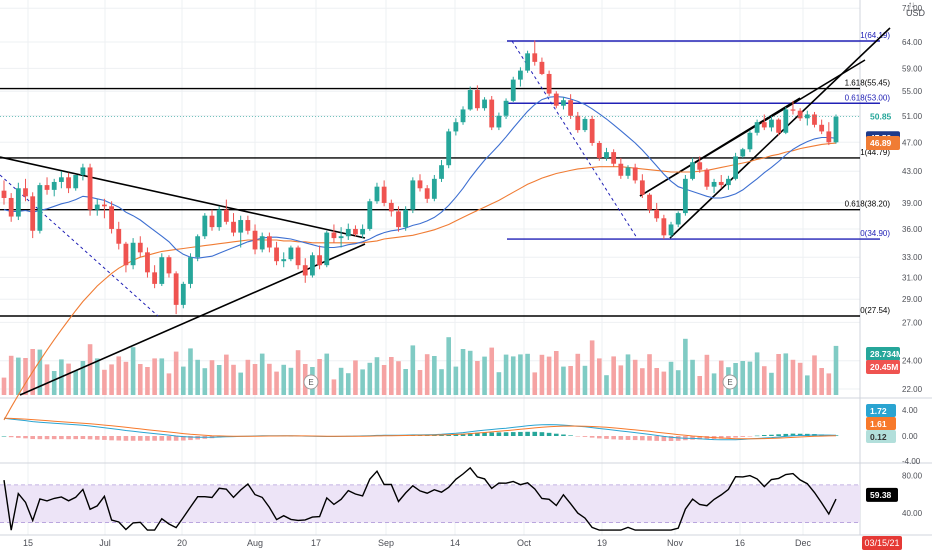 This screenshot has height=555, width=932. I want to click on rsi-pane, so click(430, 498).